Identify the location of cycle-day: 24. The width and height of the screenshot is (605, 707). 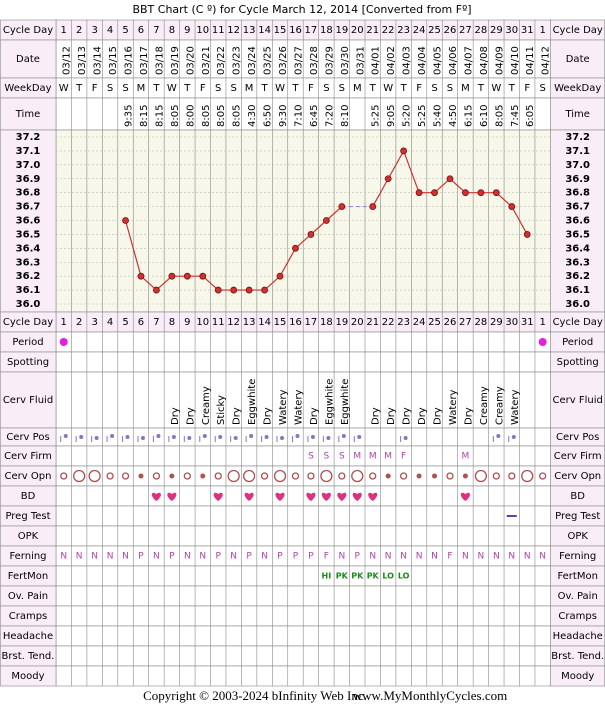
(419, 30).